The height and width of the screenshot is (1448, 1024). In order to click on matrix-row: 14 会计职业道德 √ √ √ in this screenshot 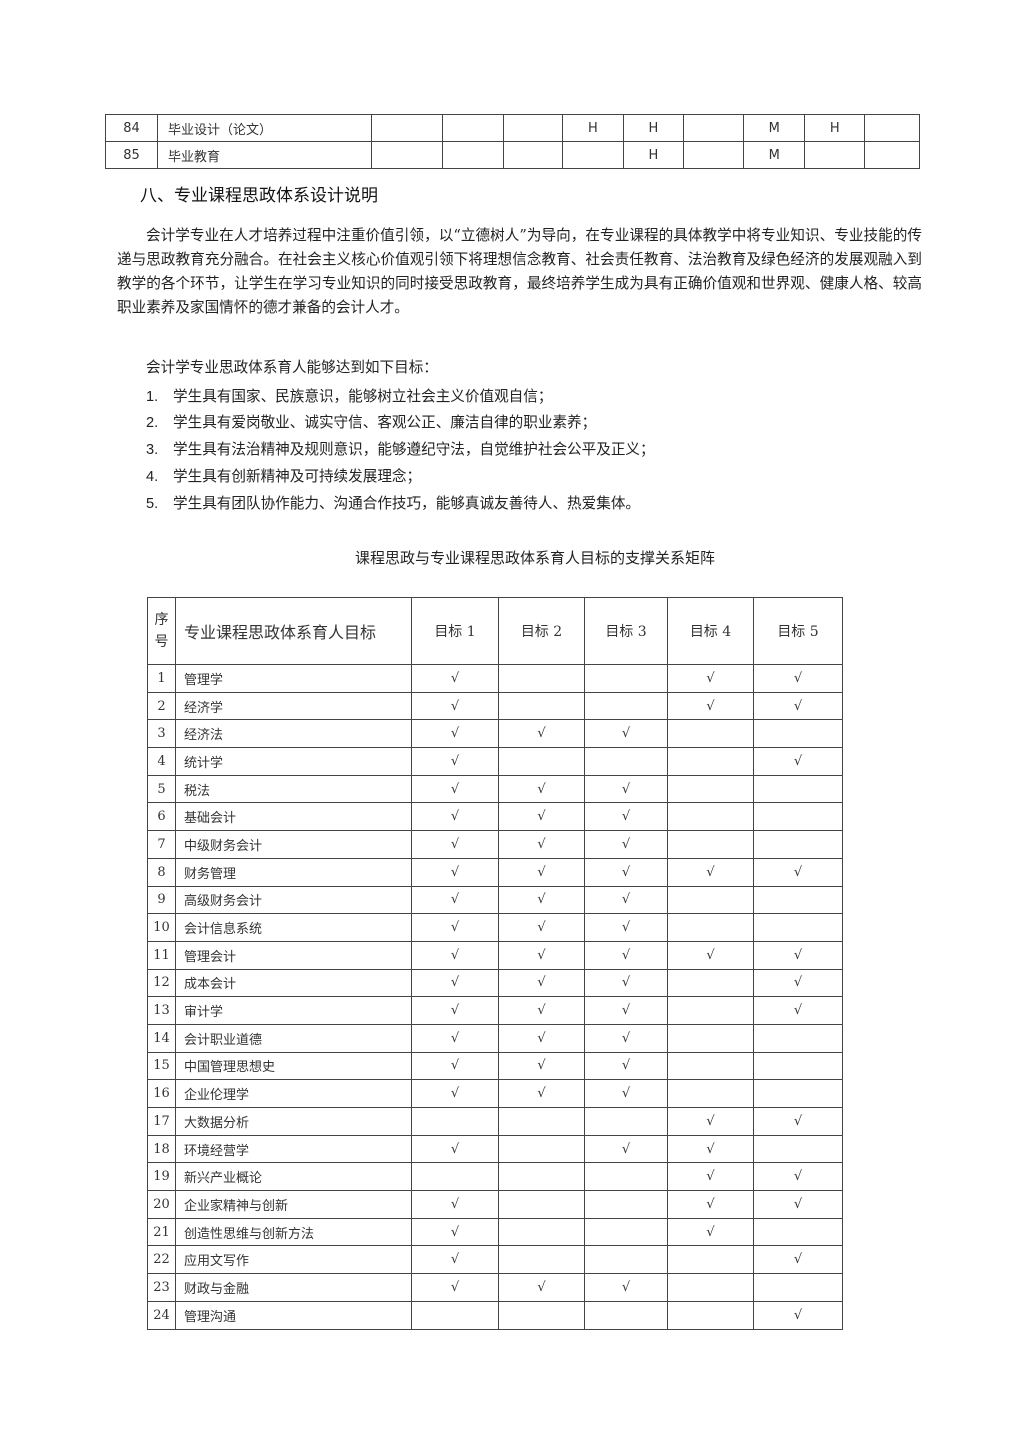, I will do `click(495, 1038)`.